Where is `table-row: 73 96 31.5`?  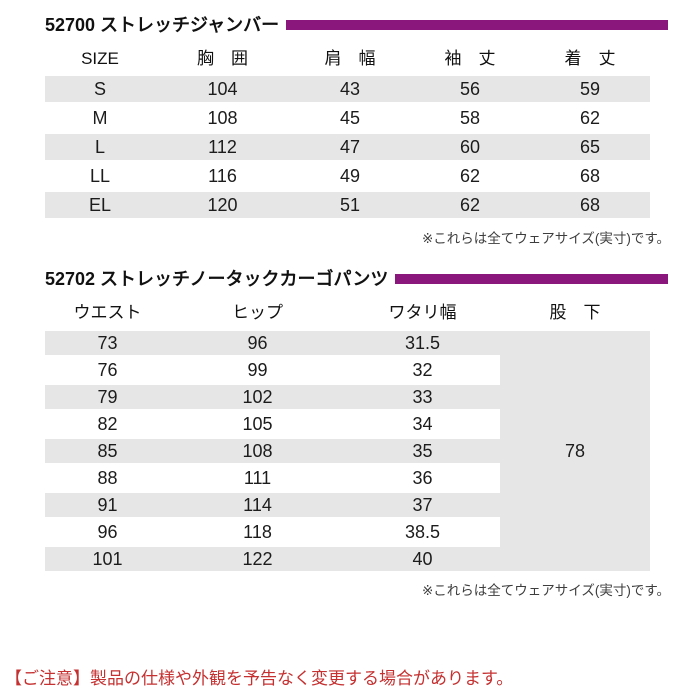
table-row: 73 96 31.5 is located at coordinates (272, 343).